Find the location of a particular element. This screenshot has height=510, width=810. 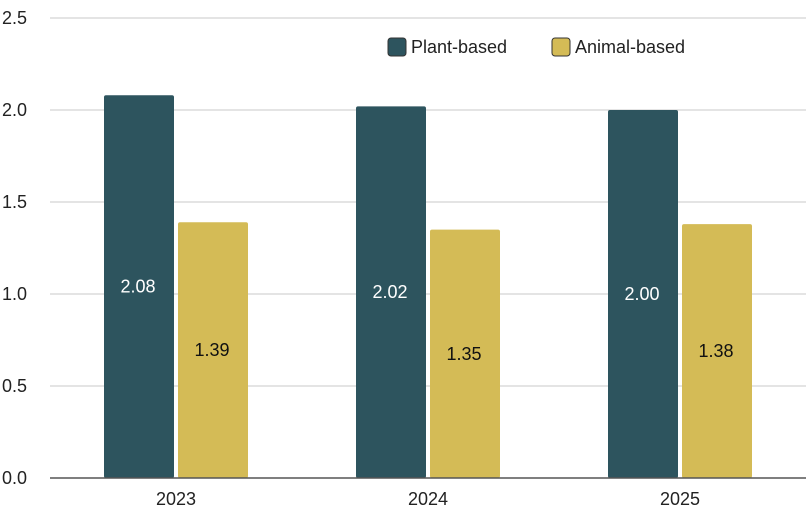

y-tick-label: 2.0 is located at coordinates (14, 110).